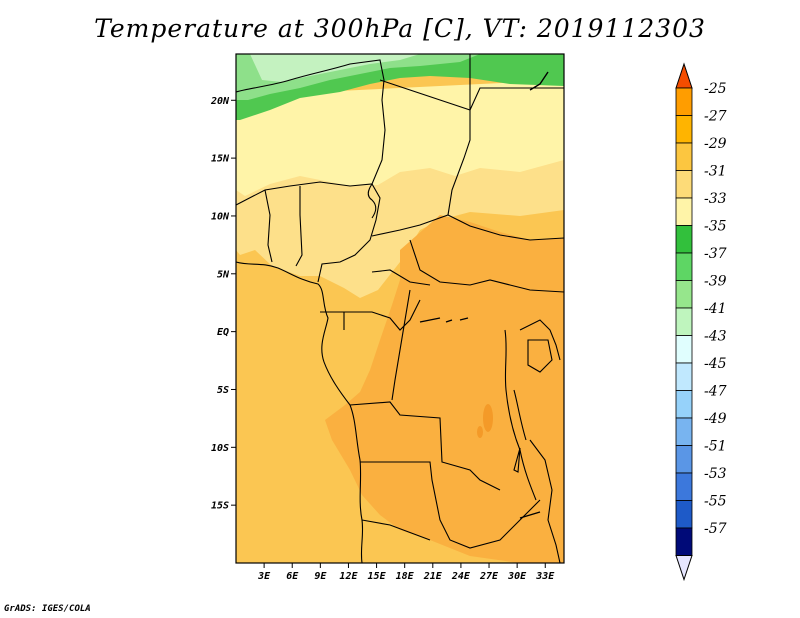 This screenshot has width=800, height=618. What do you see at coordinates (715, 199) in the screenshot?
I see `colorbar-label: -33` at bounding box center [715, 199].